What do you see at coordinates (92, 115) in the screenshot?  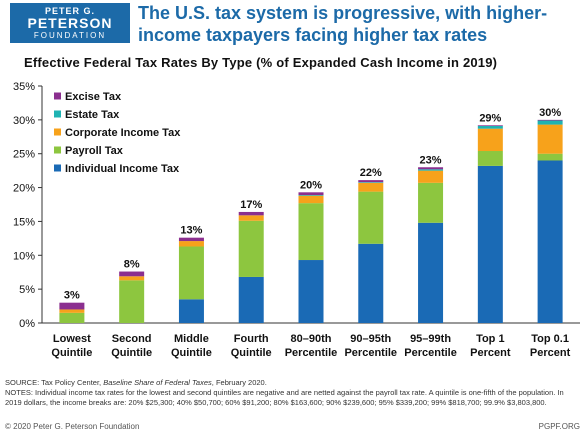 I see `legend-label: Estate Tax` at bounding box center [92, 115].